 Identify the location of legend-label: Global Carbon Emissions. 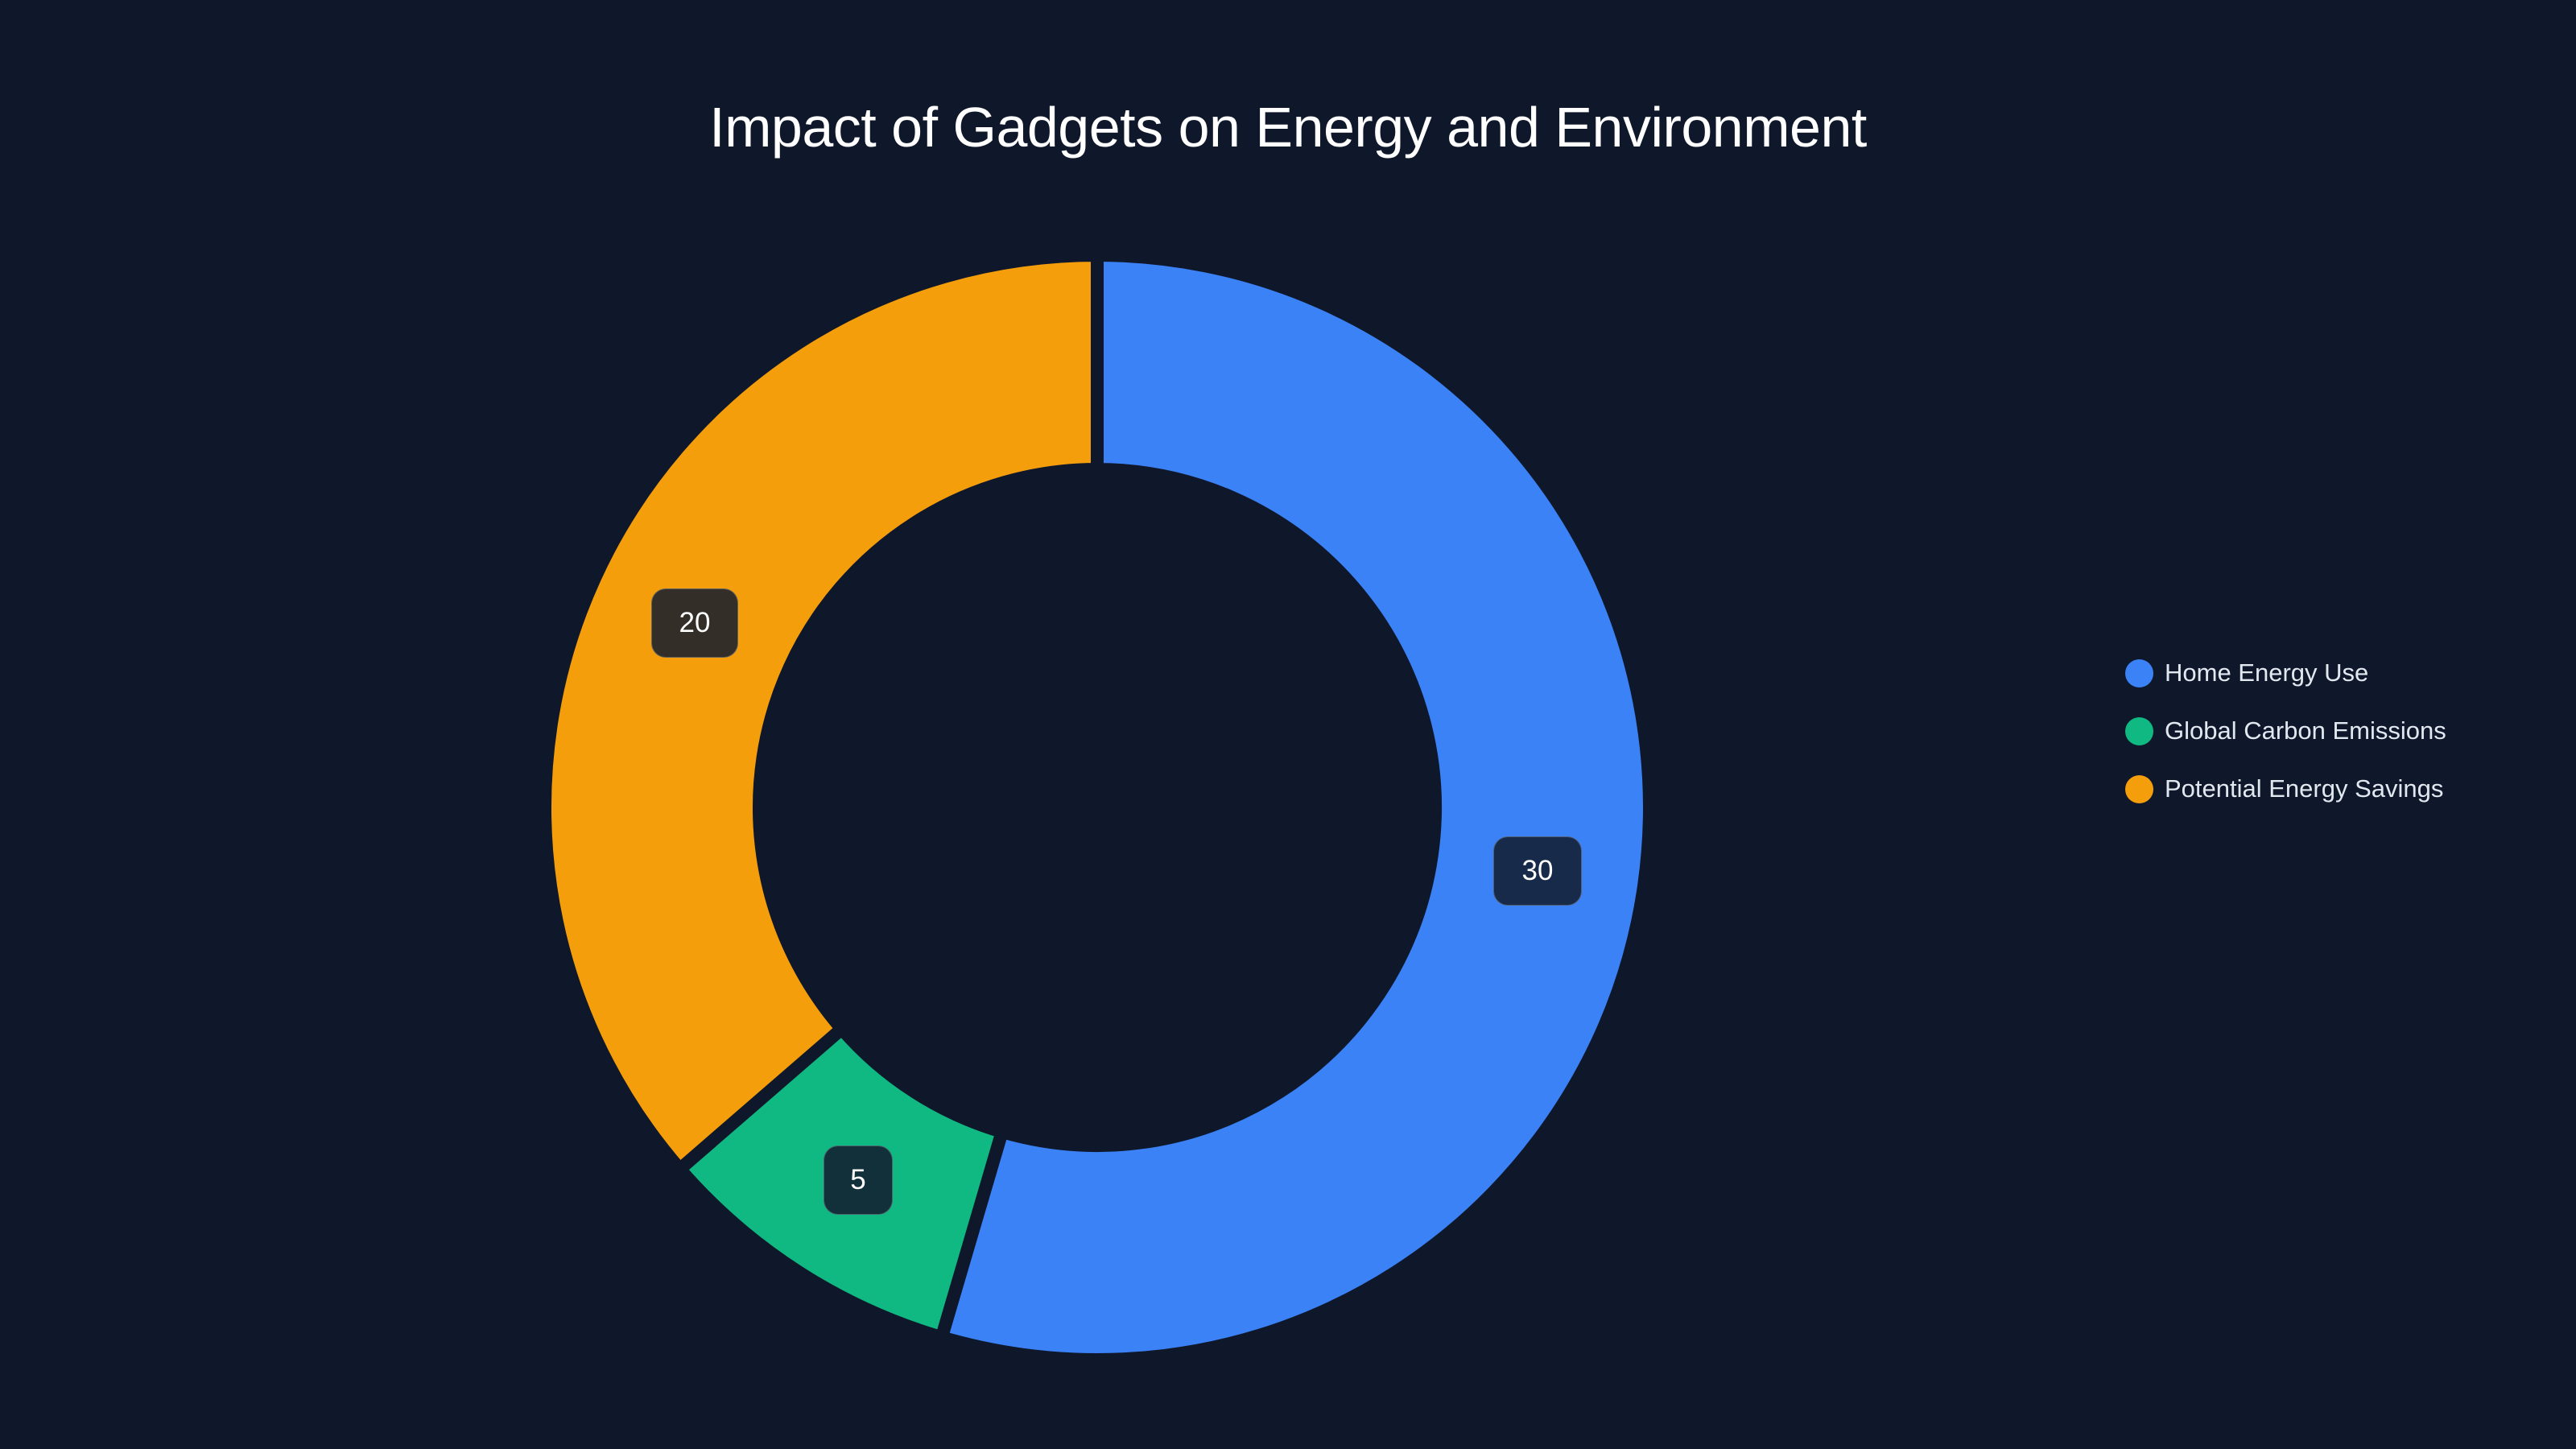
(2305, 730).